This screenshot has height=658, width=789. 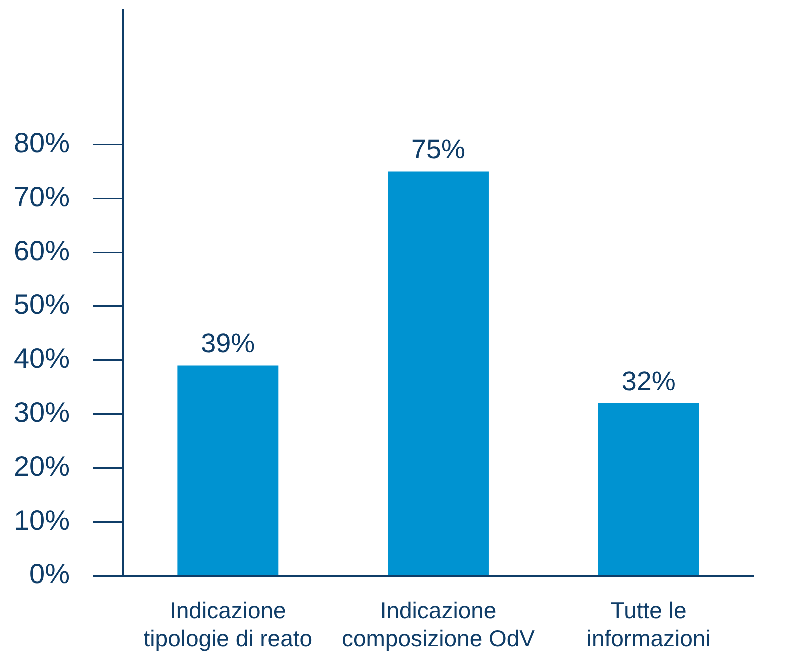 I want to click on y-tick-label: 80%, so click(x=42, y=142).